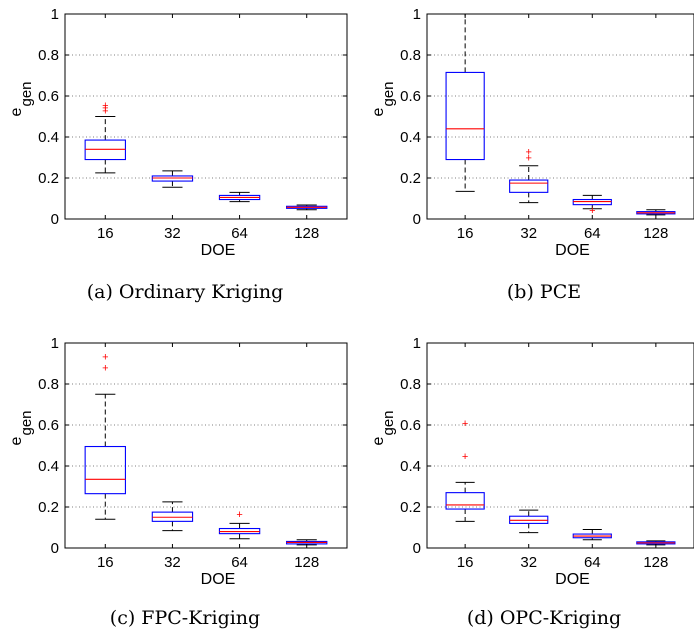 The height and width of the screenshot is (637, 694). Describe the element at coordinates (185, 292) in the screenshot. I see `subfigure-caption: (a) Ordinary Kriging` at that location.